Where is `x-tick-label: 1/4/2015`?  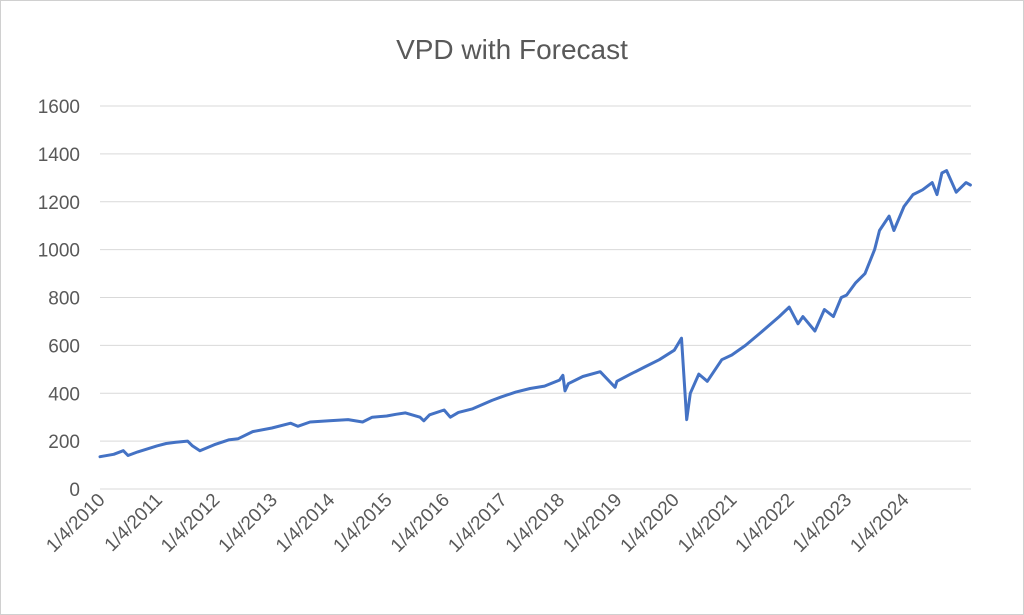 x-tick-label: 1/4/2015 is located at coordinates (363, 523).